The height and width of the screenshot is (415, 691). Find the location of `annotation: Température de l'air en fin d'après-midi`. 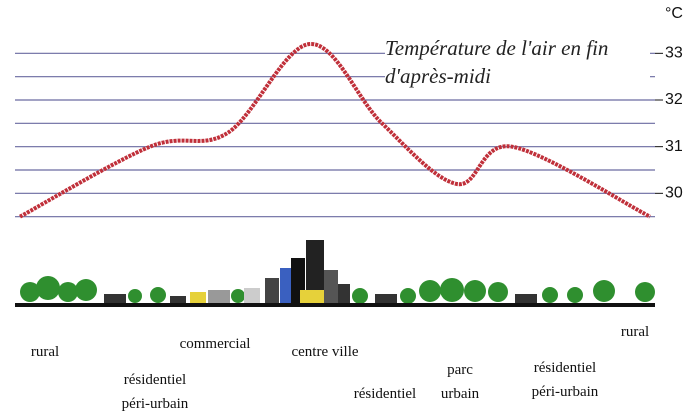

annotation: Température de l'air en fin d'après-midi is located at coordinates (517, 62).